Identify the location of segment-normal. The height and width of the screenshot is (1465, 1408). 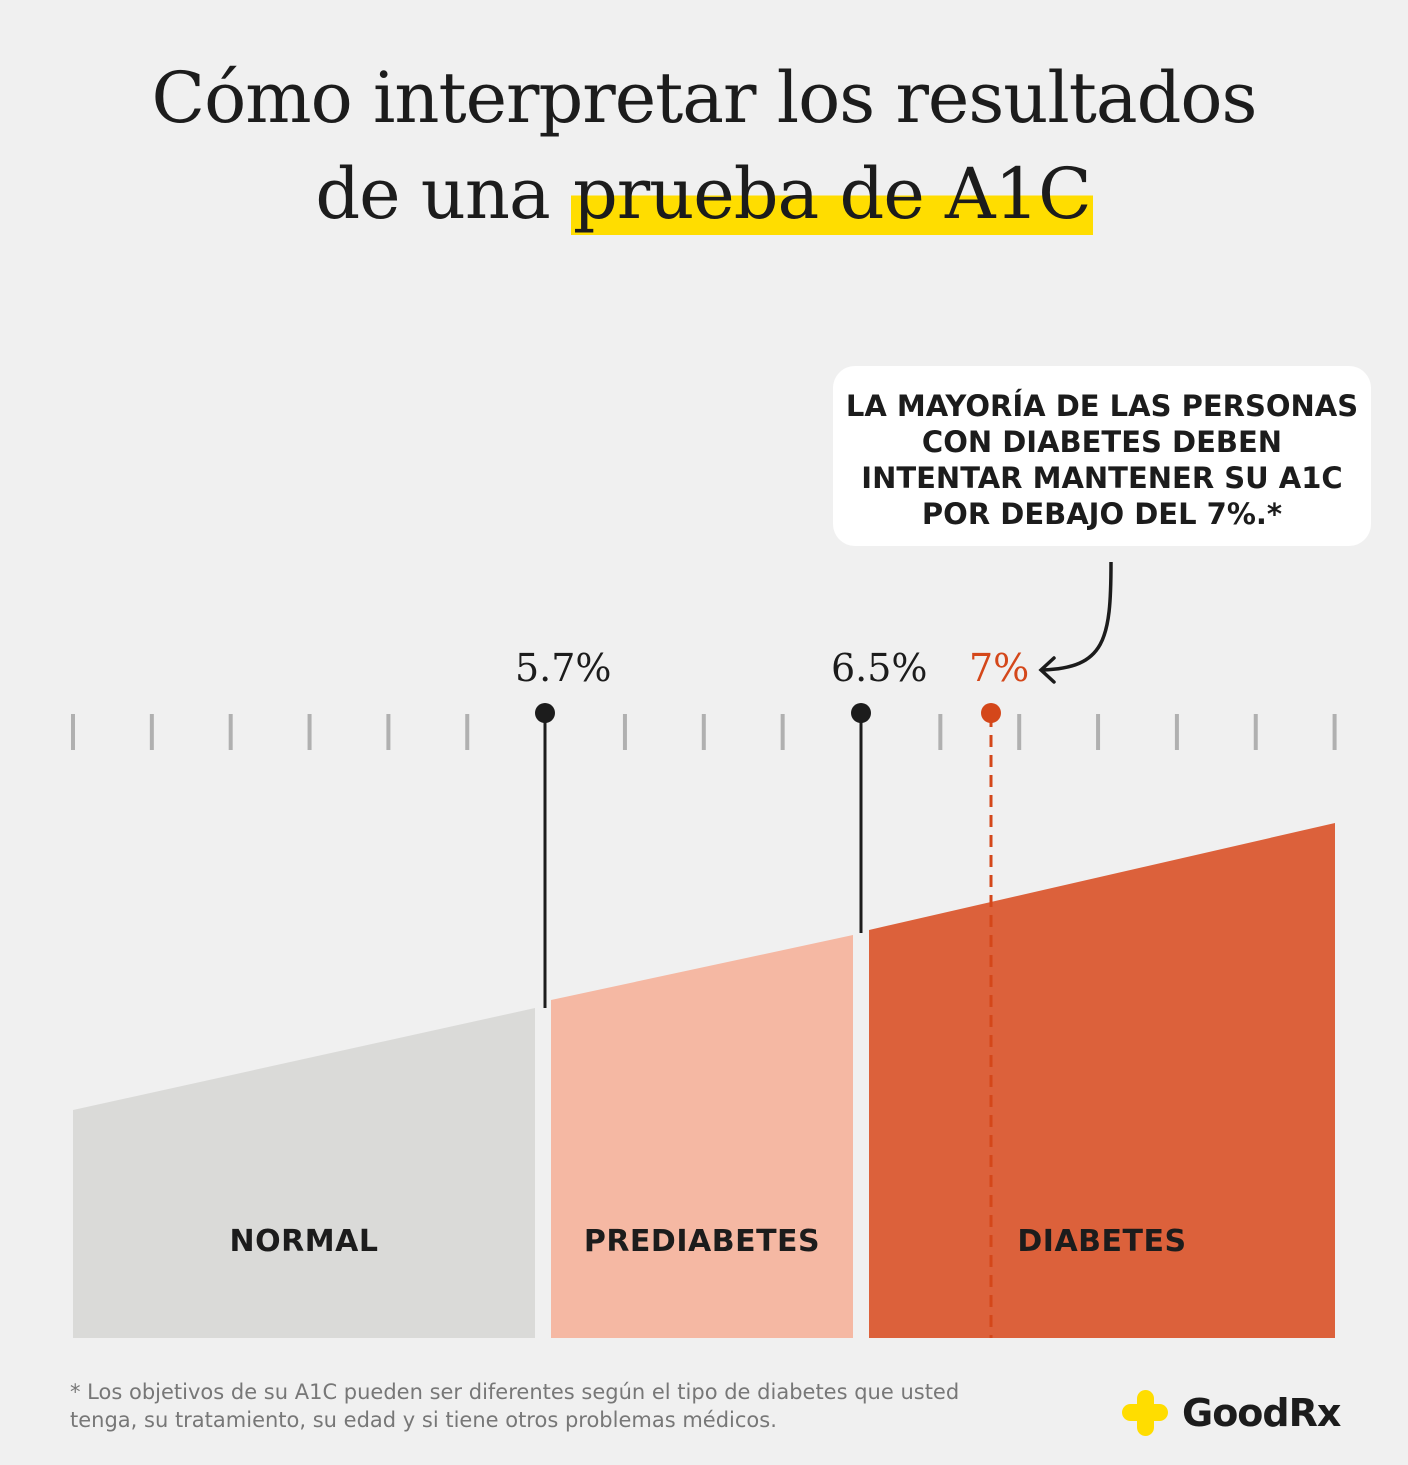
(304, 1173).